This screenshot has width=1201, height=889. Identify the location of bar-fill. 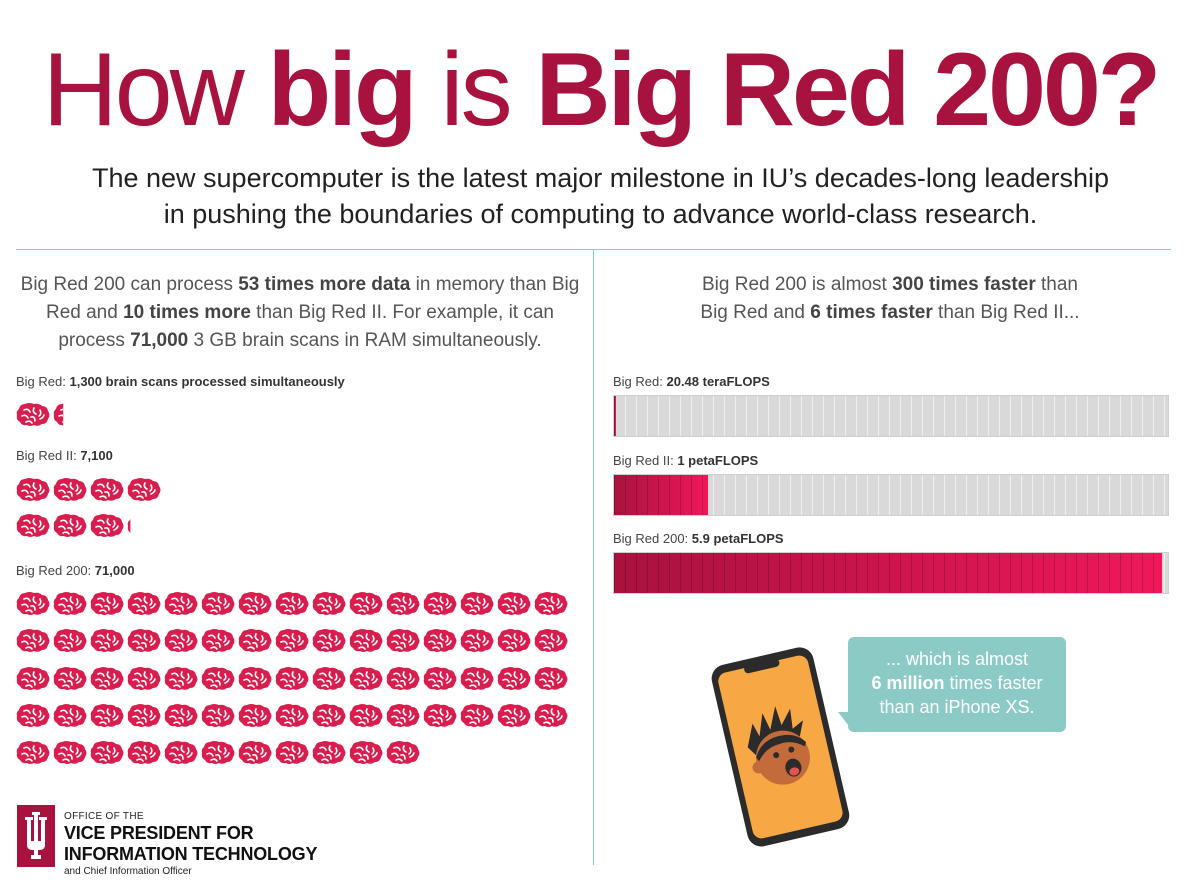
(661, 495).